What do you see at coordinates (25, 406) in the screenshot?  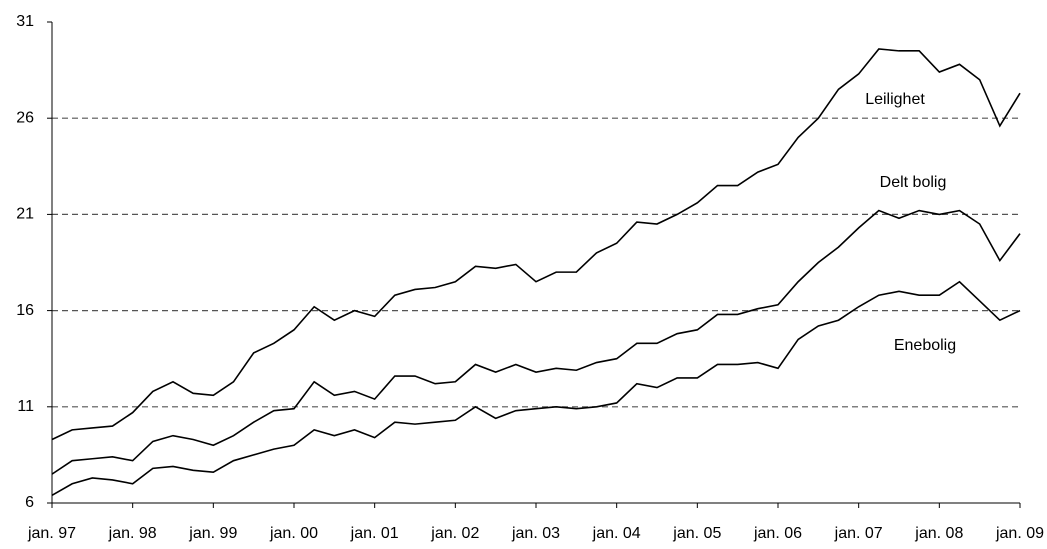 I see `y-tick-label: 11` at bounding box center [25, 406].